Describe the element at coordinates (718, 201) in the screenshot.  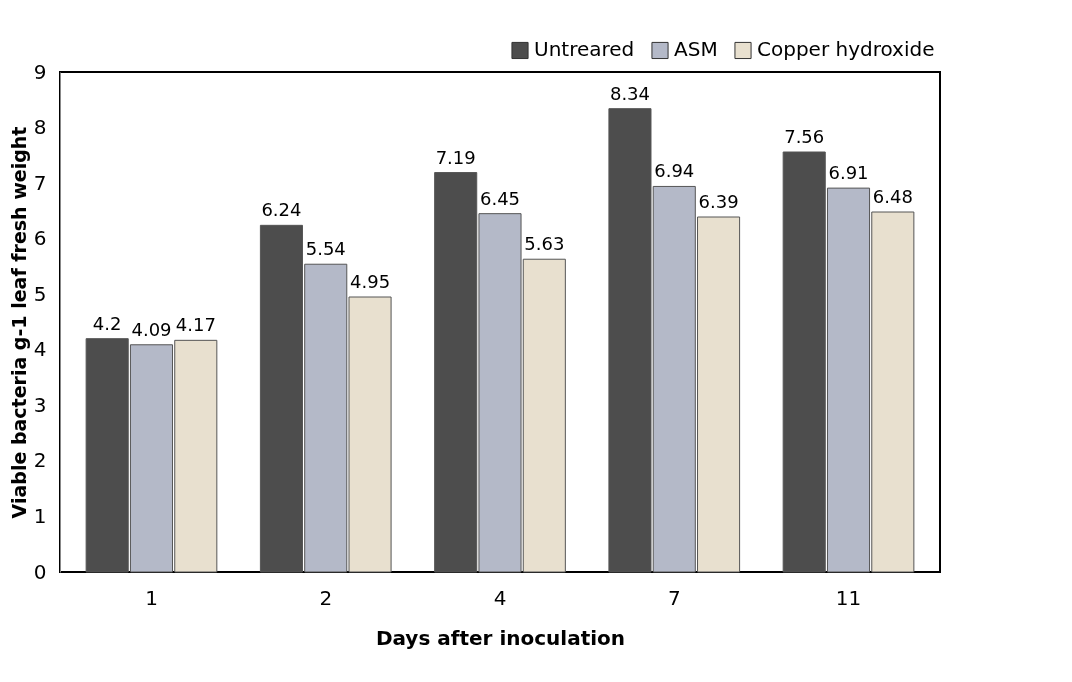
I see `data-label: 6.39` at that location.